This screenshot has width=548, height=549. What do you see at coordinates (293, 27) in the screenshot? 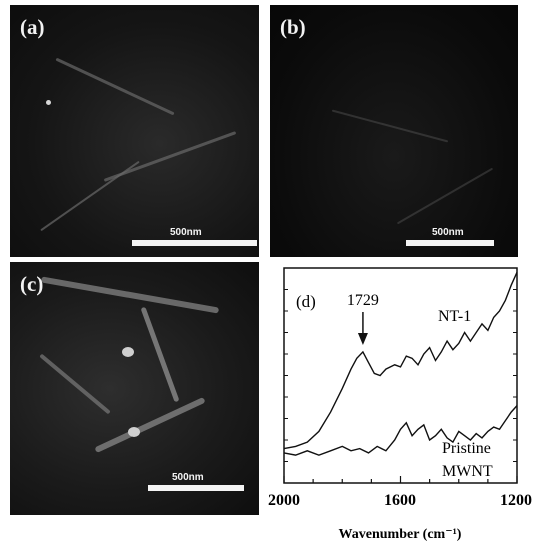
I see `panel-label-b: (b)` at bounding box center [293, 27].